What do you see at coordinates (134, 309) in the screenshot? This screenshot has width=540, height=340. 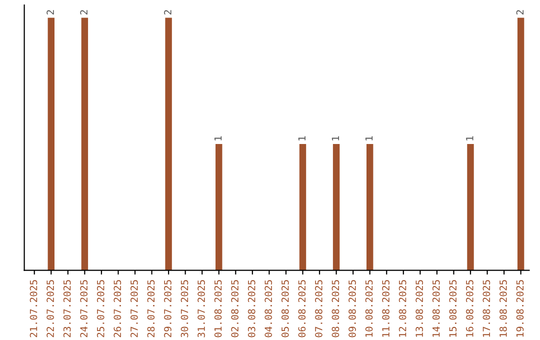 I see `x-tick-label: 27.07.2025` at bounding box center [134, 309].